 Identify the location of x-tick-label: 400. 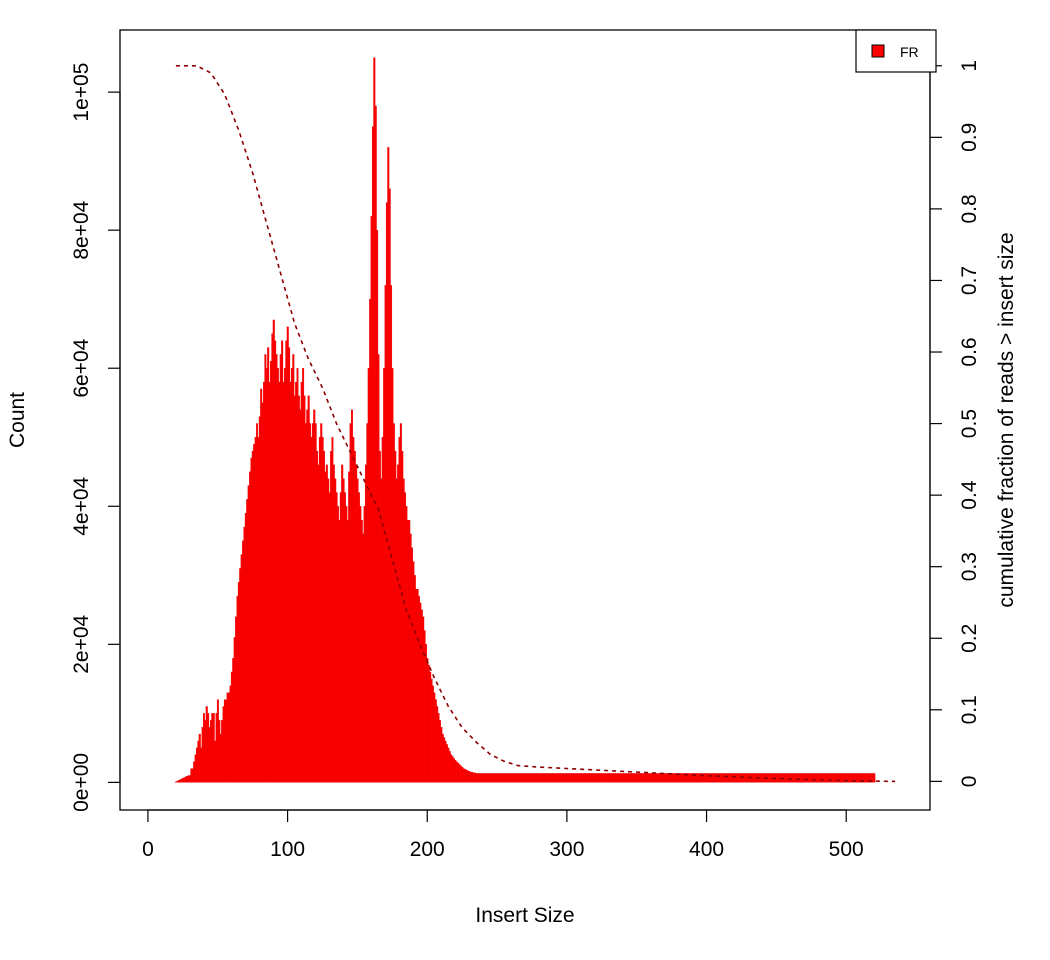
(706, 849).